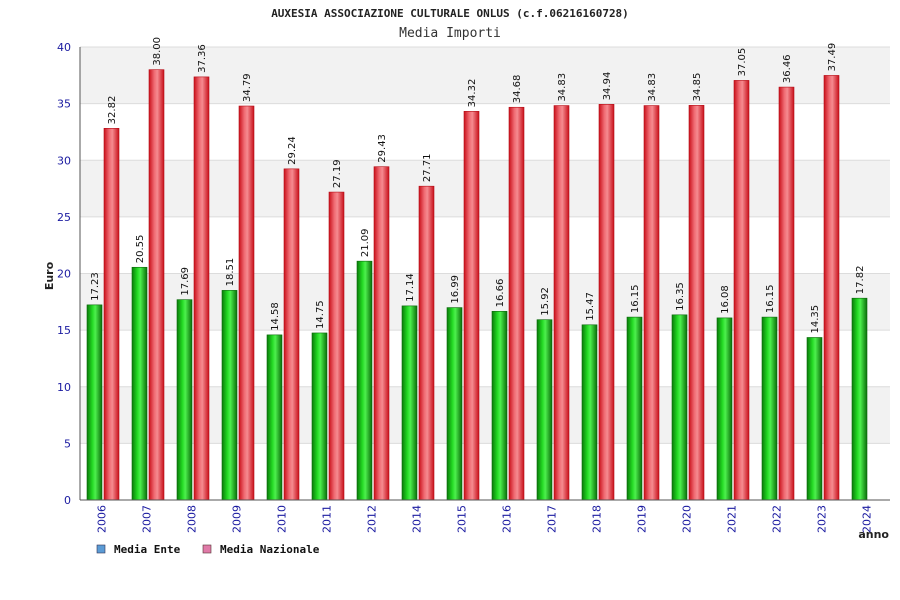 The height and width of the screenshot is (600, 900). Describe the element at coordinates (455, 289) in the screenshot. I see `data-label-media-ente-2015: 16.99` at that location.